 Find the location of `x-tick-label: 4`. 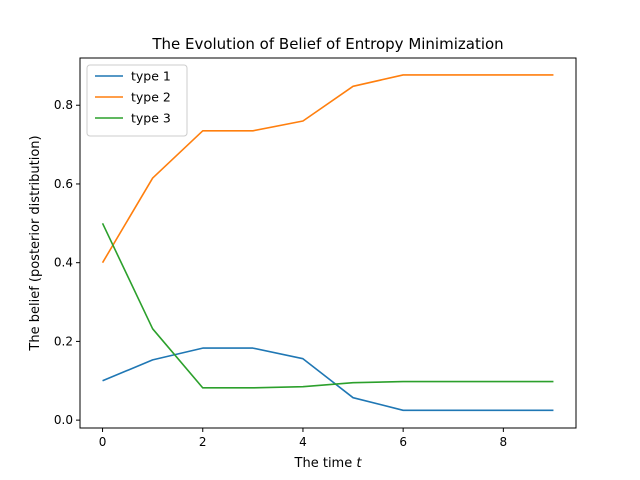

x-tick-label: 4 is located at coordinates (303, 442).